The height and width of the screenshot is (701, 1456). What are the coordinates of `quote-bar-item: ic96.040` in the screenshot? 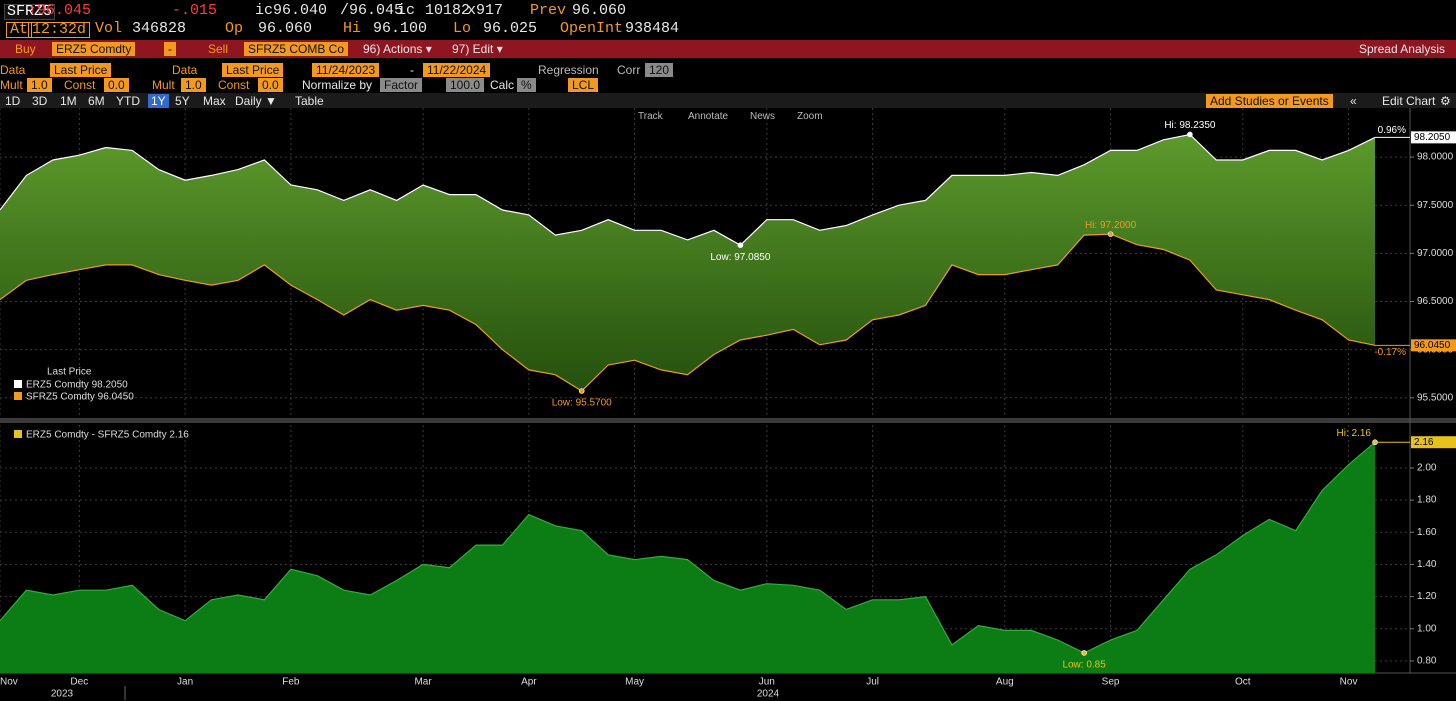 It's located at (291, 10).